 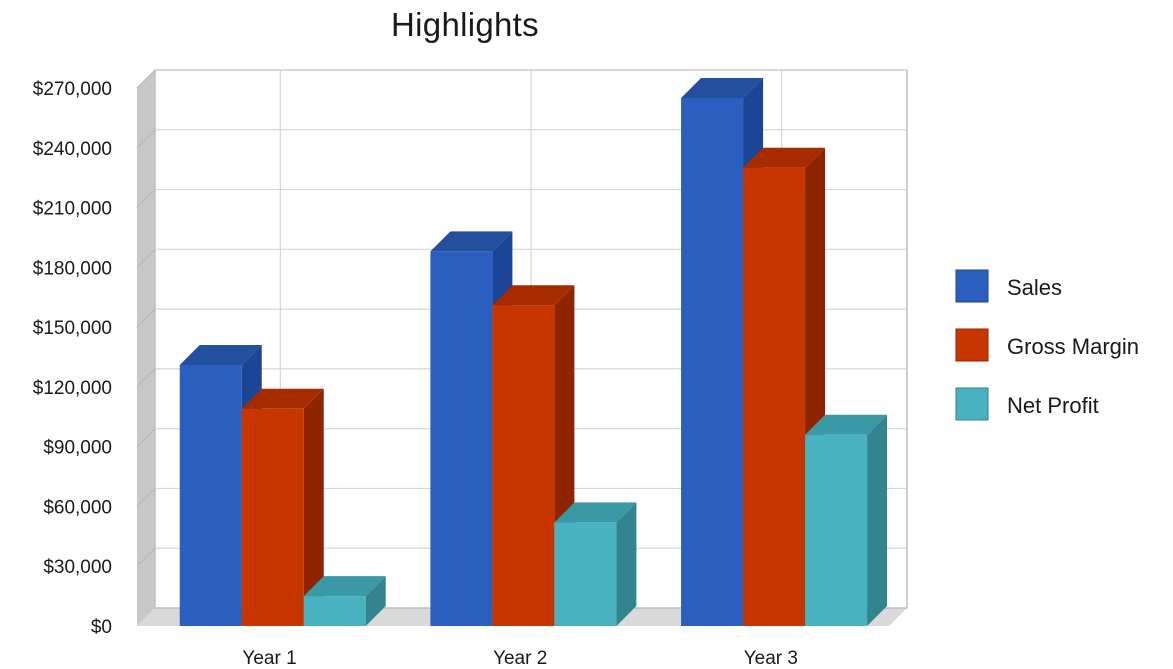 What do you see at coordinates (77, 507) in the screenshot?
I see `y-tick-label: $60,000` at bounding box center [77, 507].